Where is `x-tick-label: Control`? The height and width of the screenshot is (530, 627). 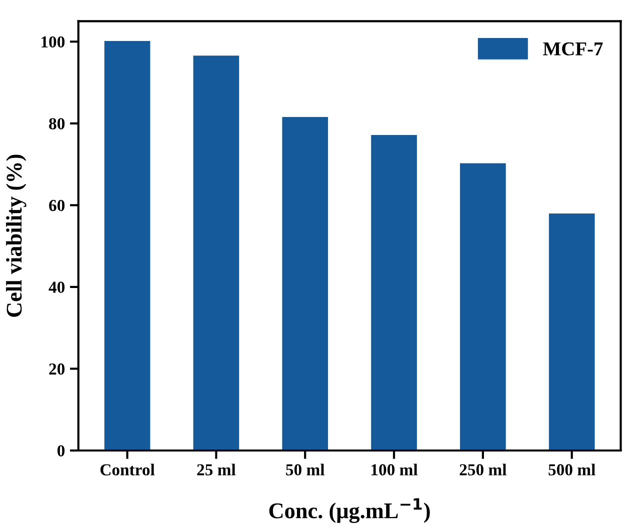 x-tick-label: Control is located at coordinates (127, 470).